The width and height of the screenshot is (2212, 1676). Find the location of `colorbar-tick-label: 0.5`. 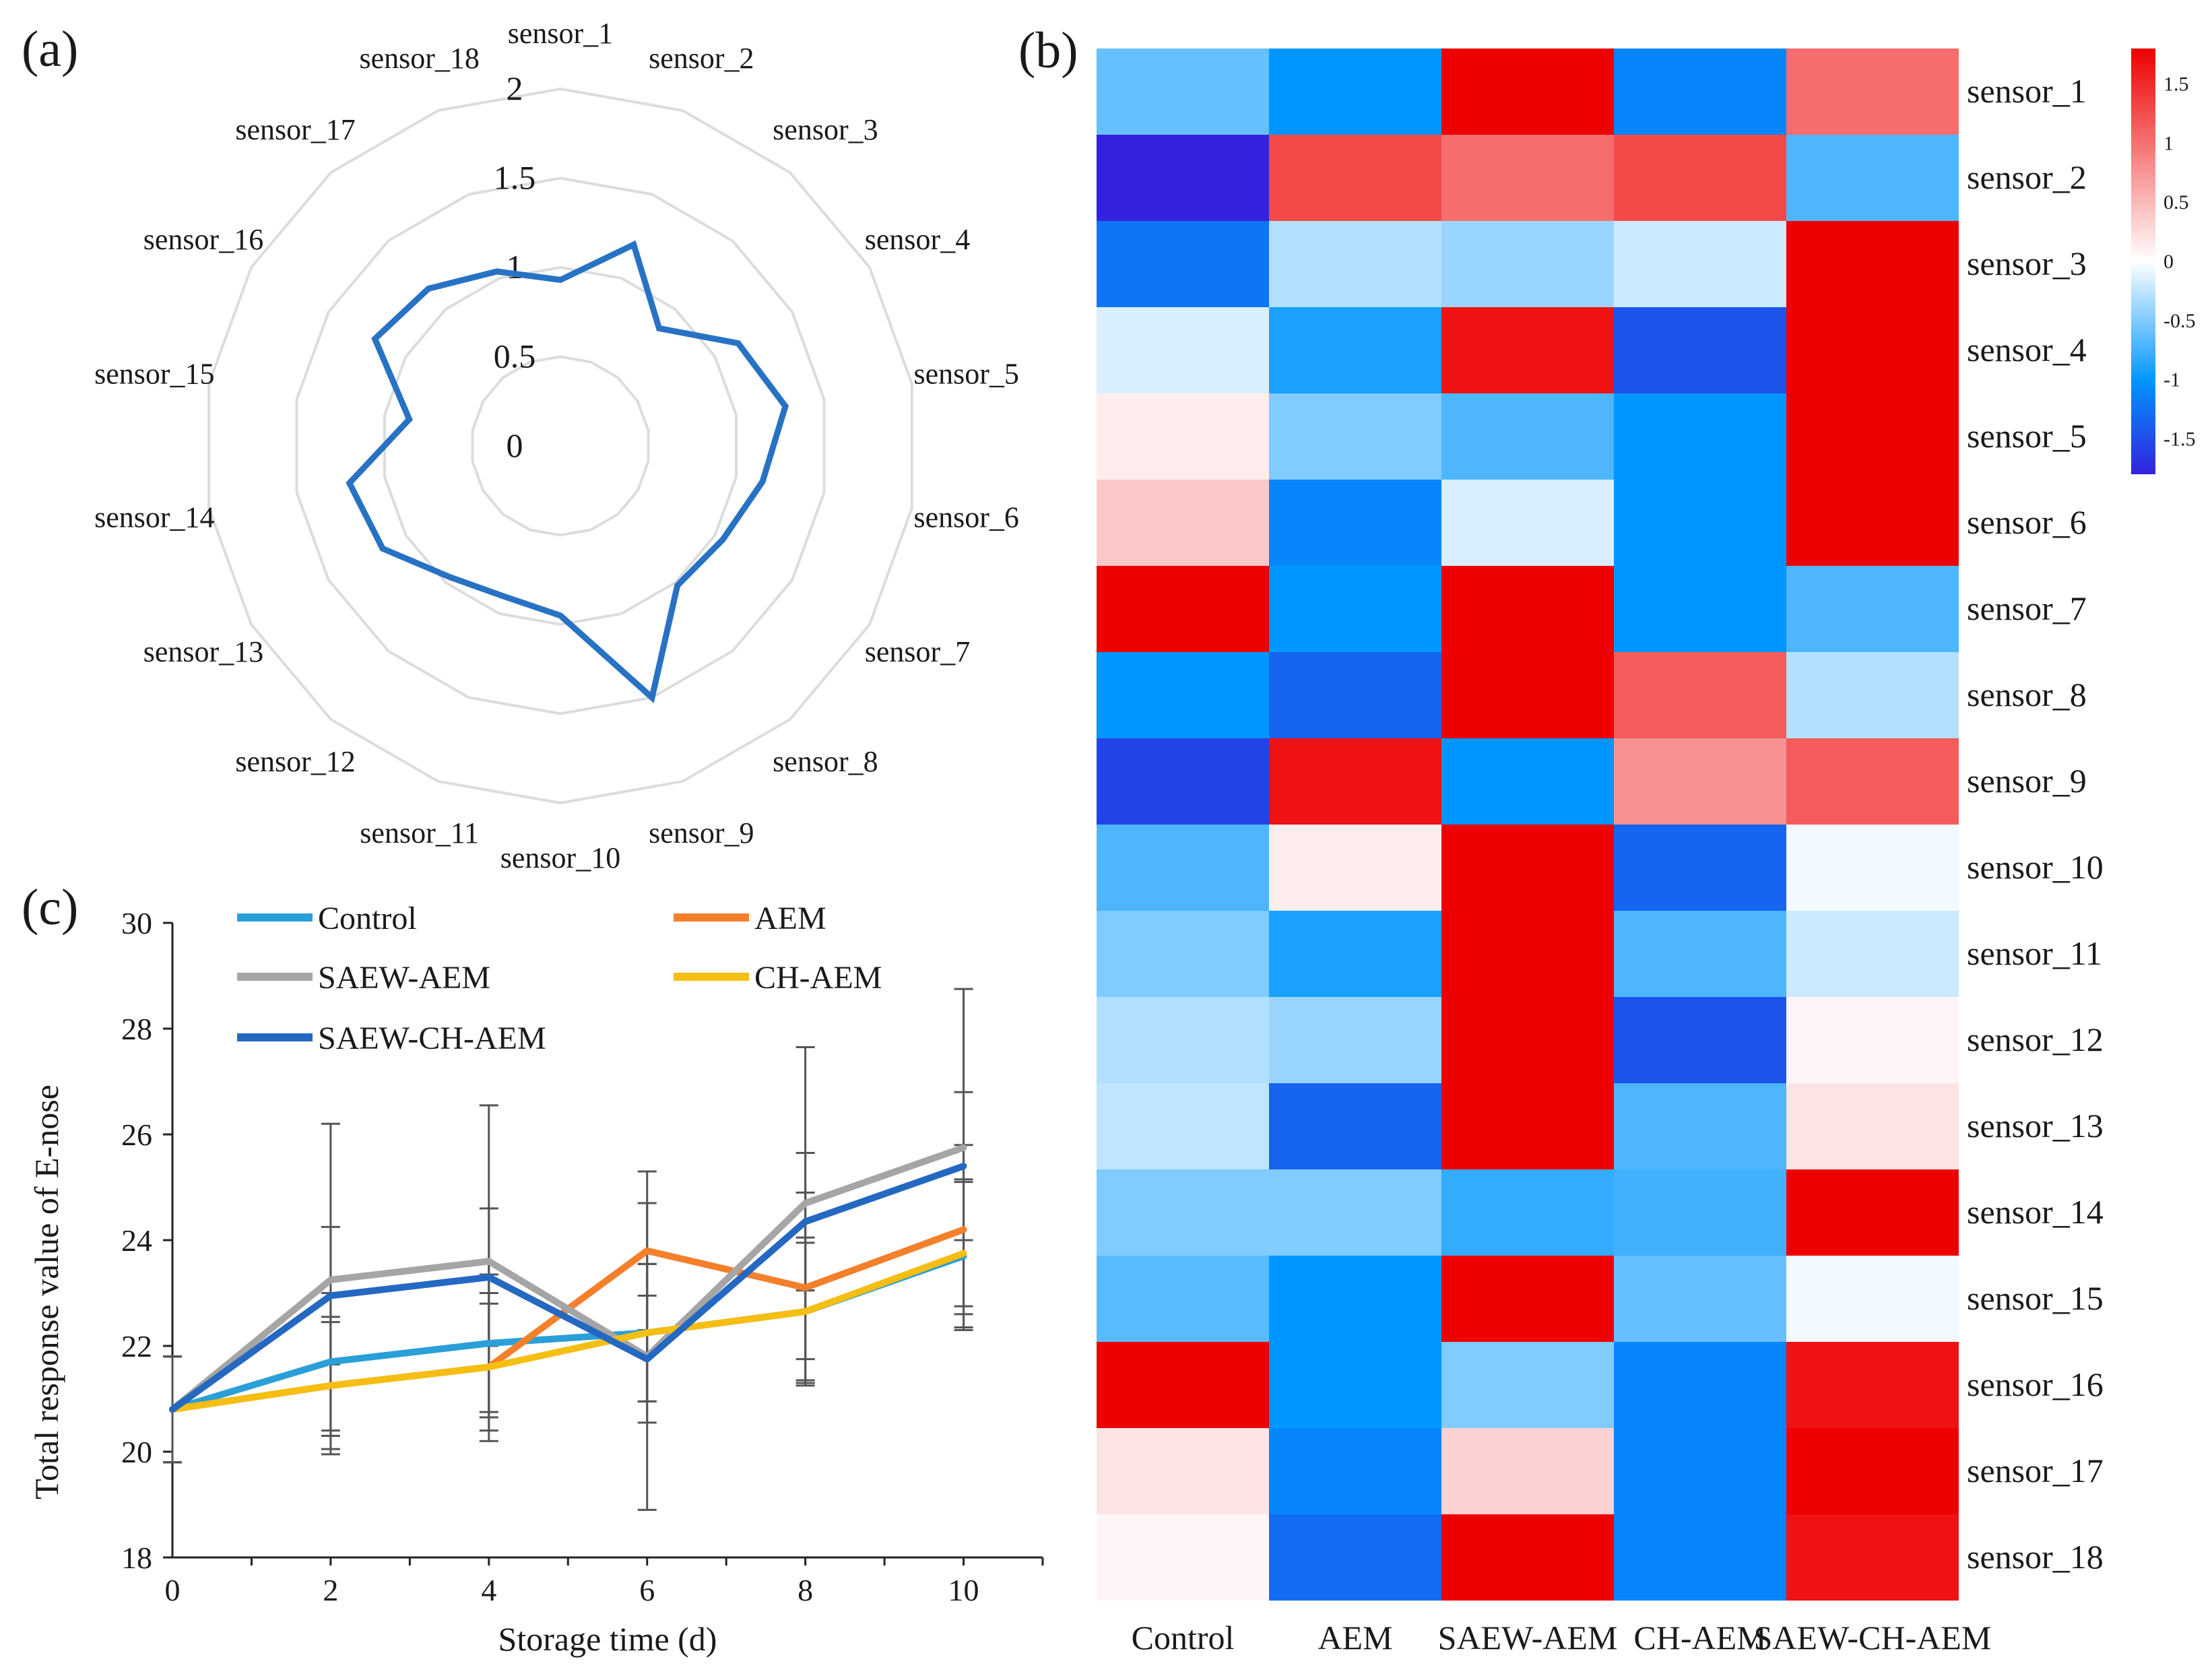

colorbar-tick-label: 0.5 is located at coordinates (2176, 202).